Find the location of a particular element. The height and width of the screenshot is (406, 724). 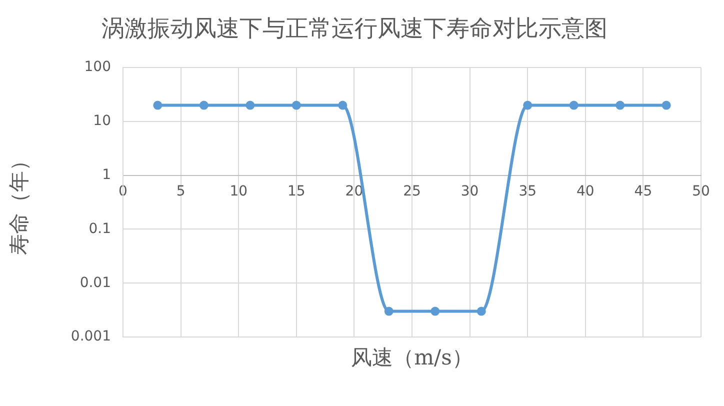

x-tick-label: 20 is located at coordinates (354, 191).